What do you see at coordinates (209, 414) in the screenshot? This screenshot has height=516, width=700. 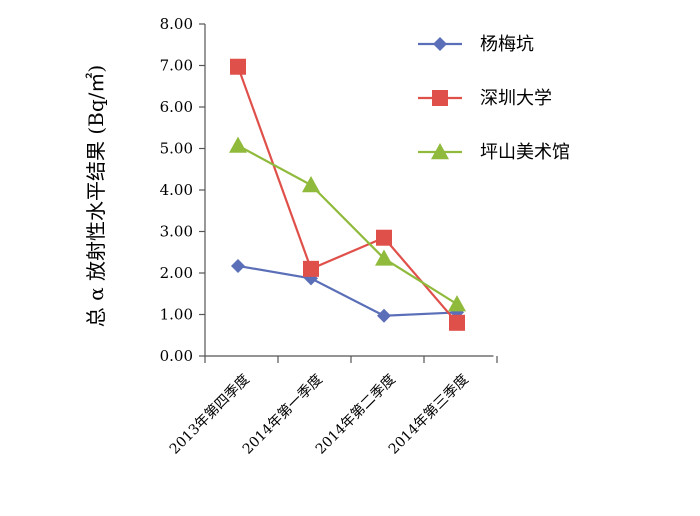 I see `x-tick-label: 2013年第四季度` at bounding box center [209, 414].